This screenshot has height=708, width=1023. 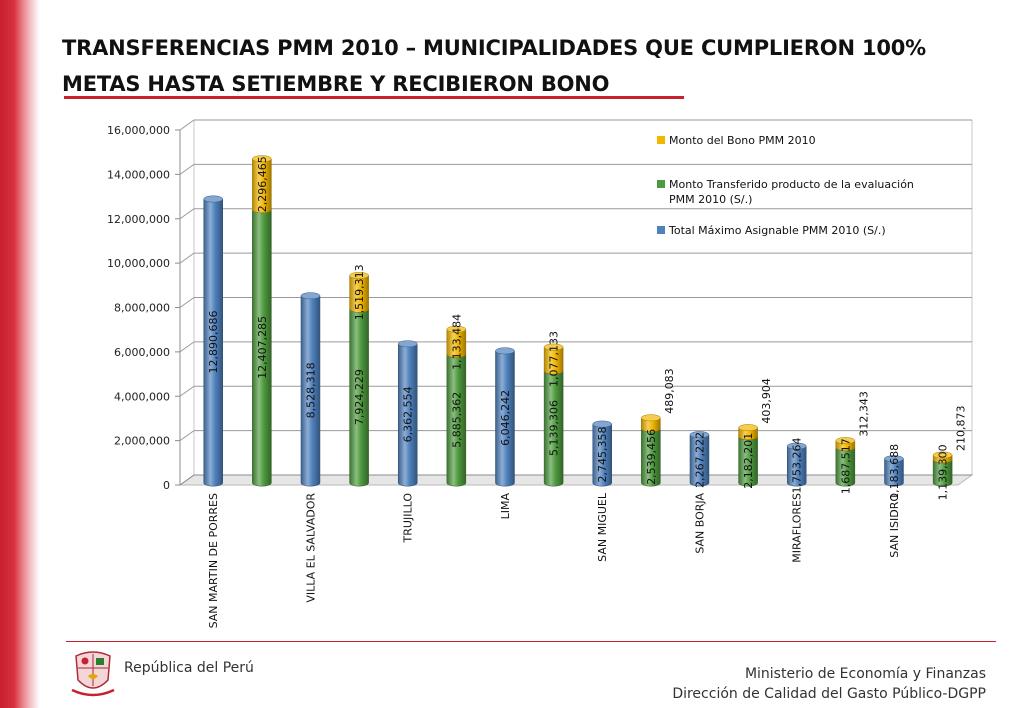 I want to click on category-label: SAN ISIDRO, so click(x=894, y=525).